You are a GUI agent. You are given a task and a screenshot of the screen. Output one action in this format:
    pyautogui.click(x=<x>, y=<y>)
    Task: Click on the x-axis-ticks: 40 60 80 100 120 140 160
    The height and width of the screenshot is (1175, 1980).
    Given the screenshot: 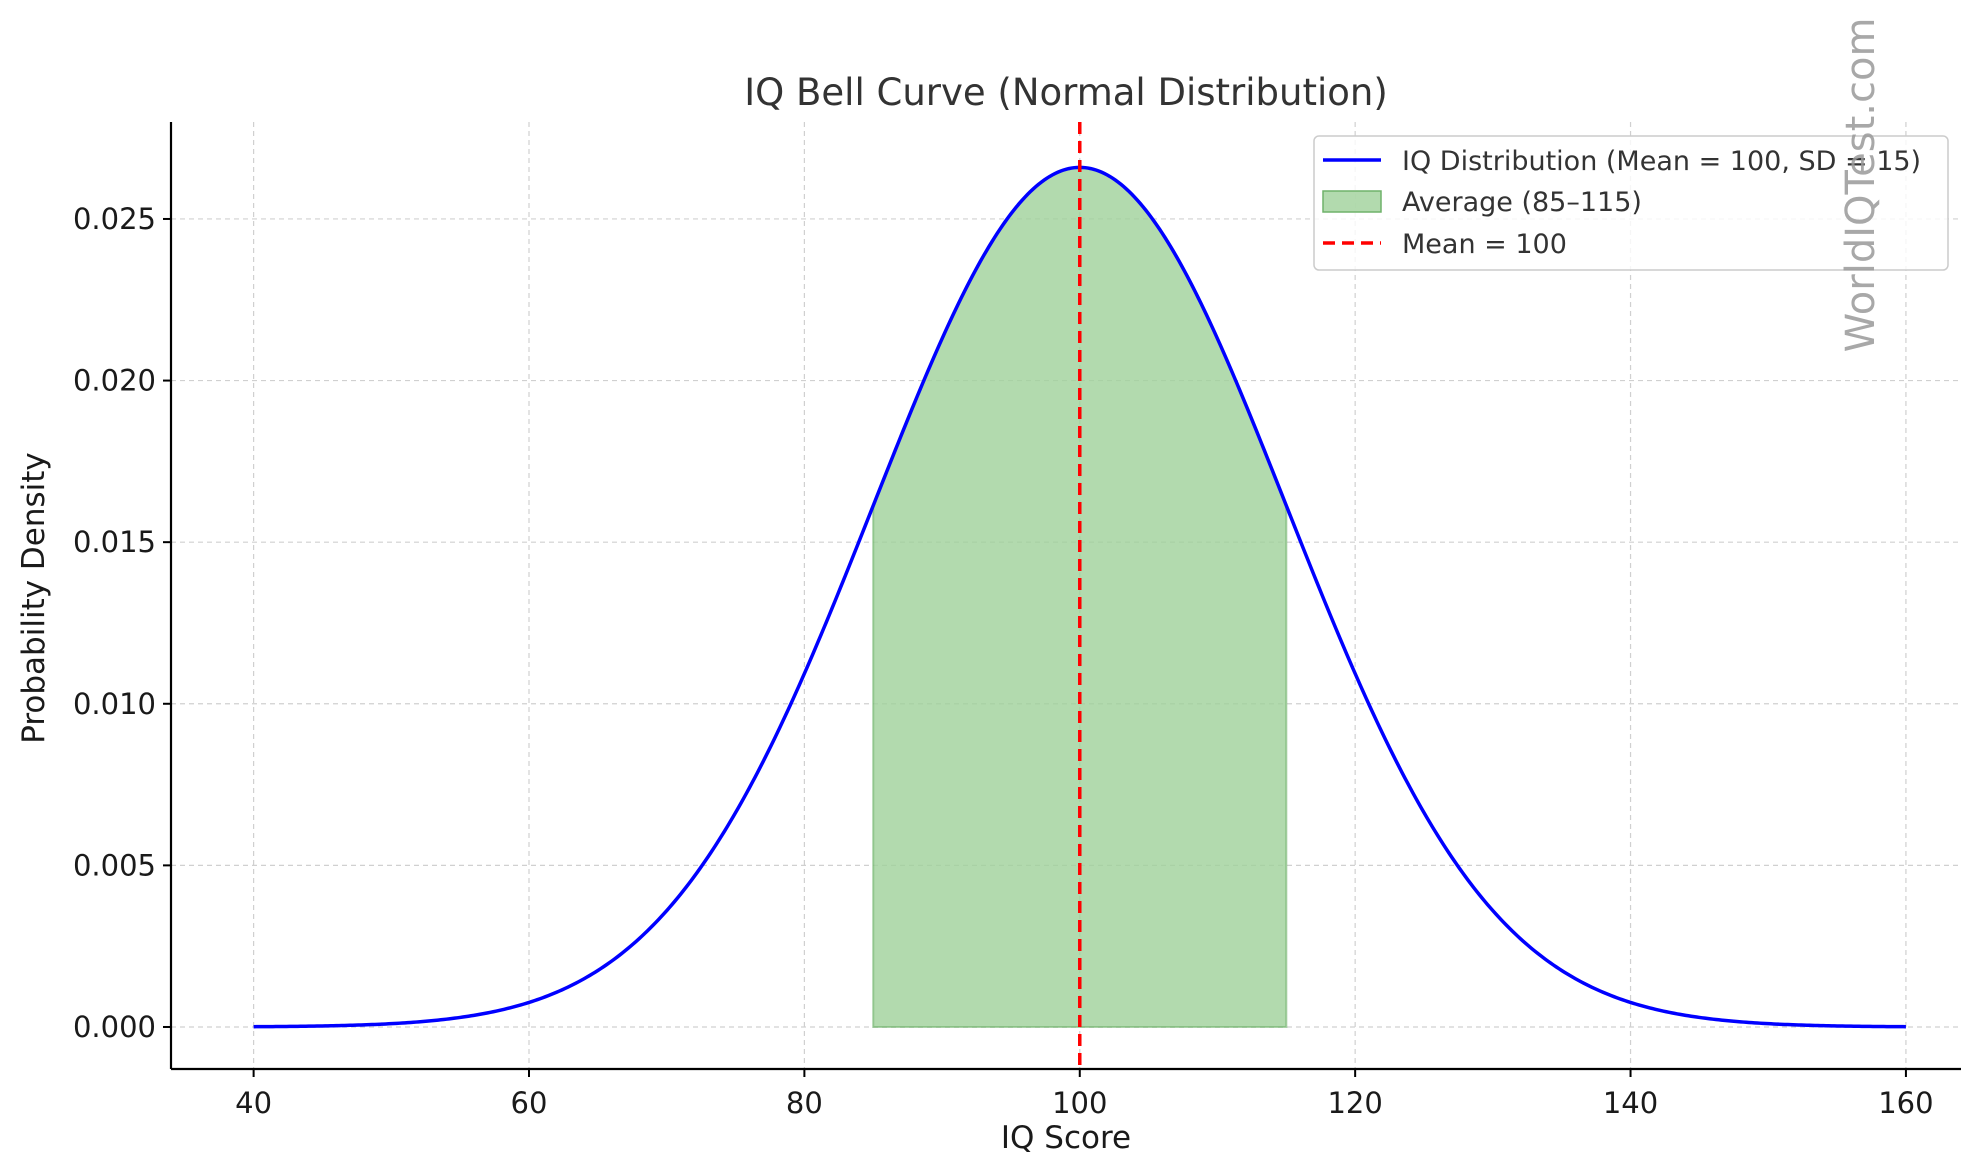 What is the action you would take?
    pyautogui.click(x=1084, y=1094)
    